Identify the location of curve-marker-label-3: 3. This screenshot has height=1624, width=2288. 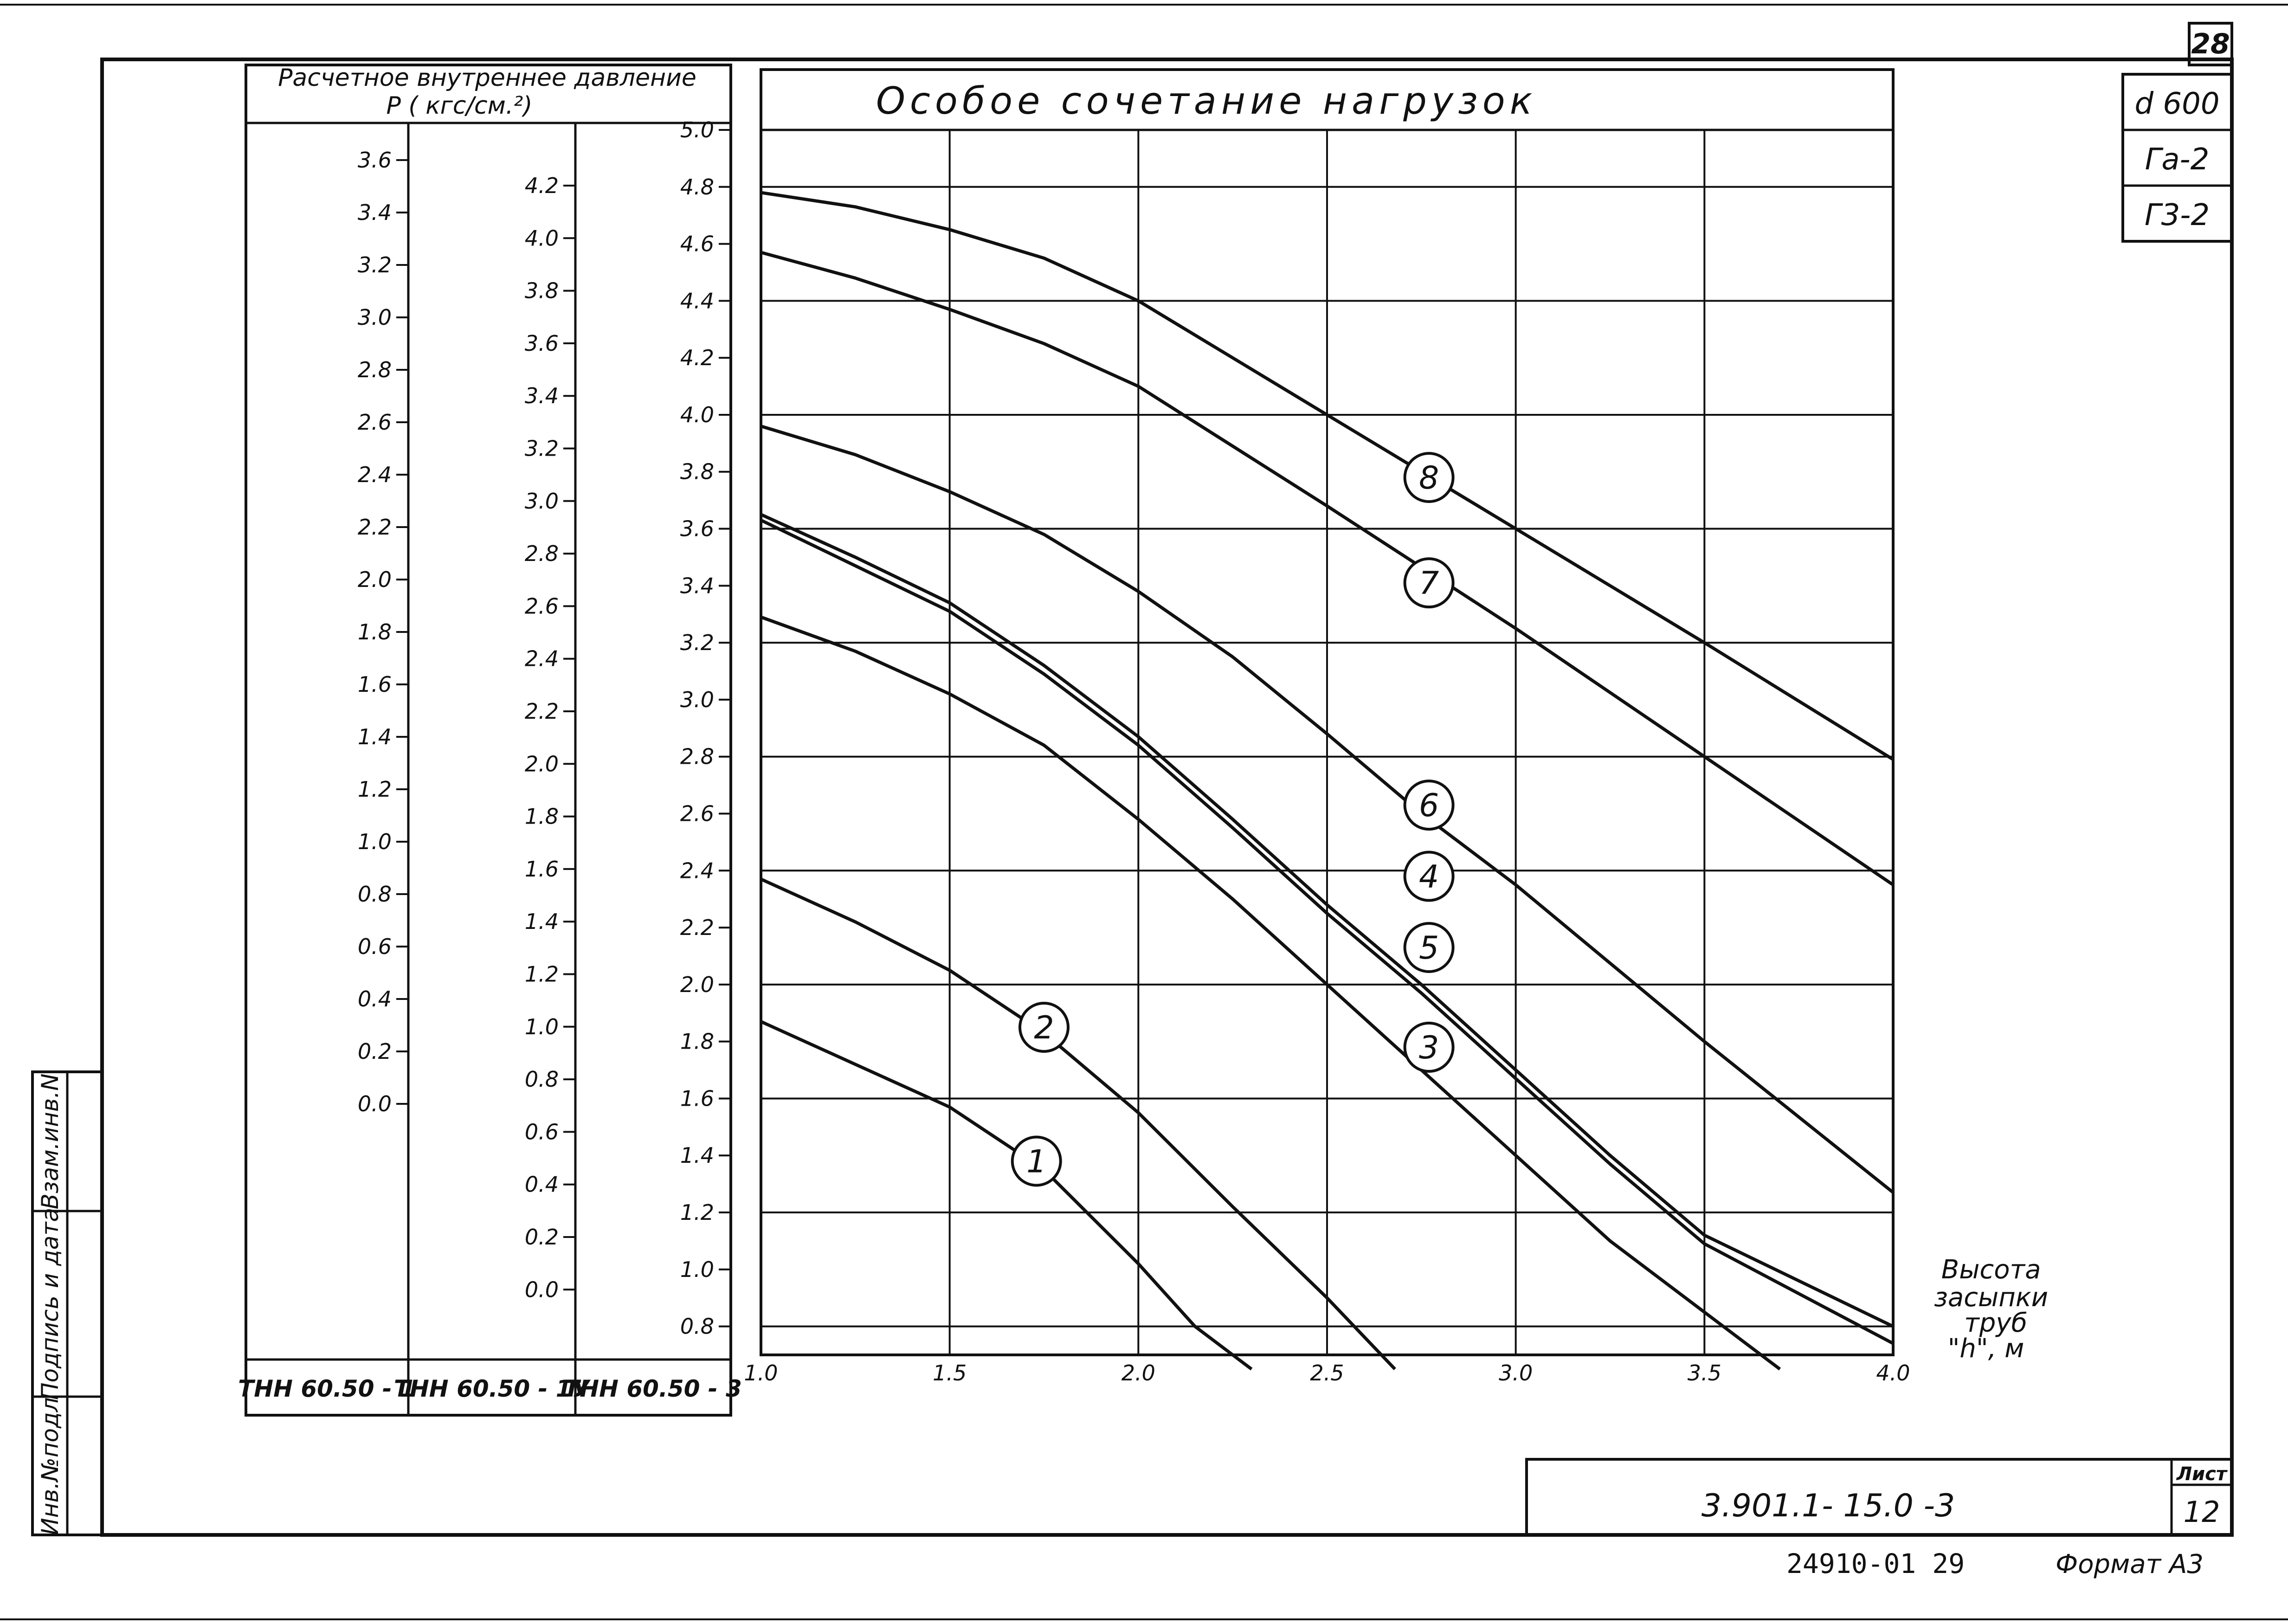
(1429, 1048).